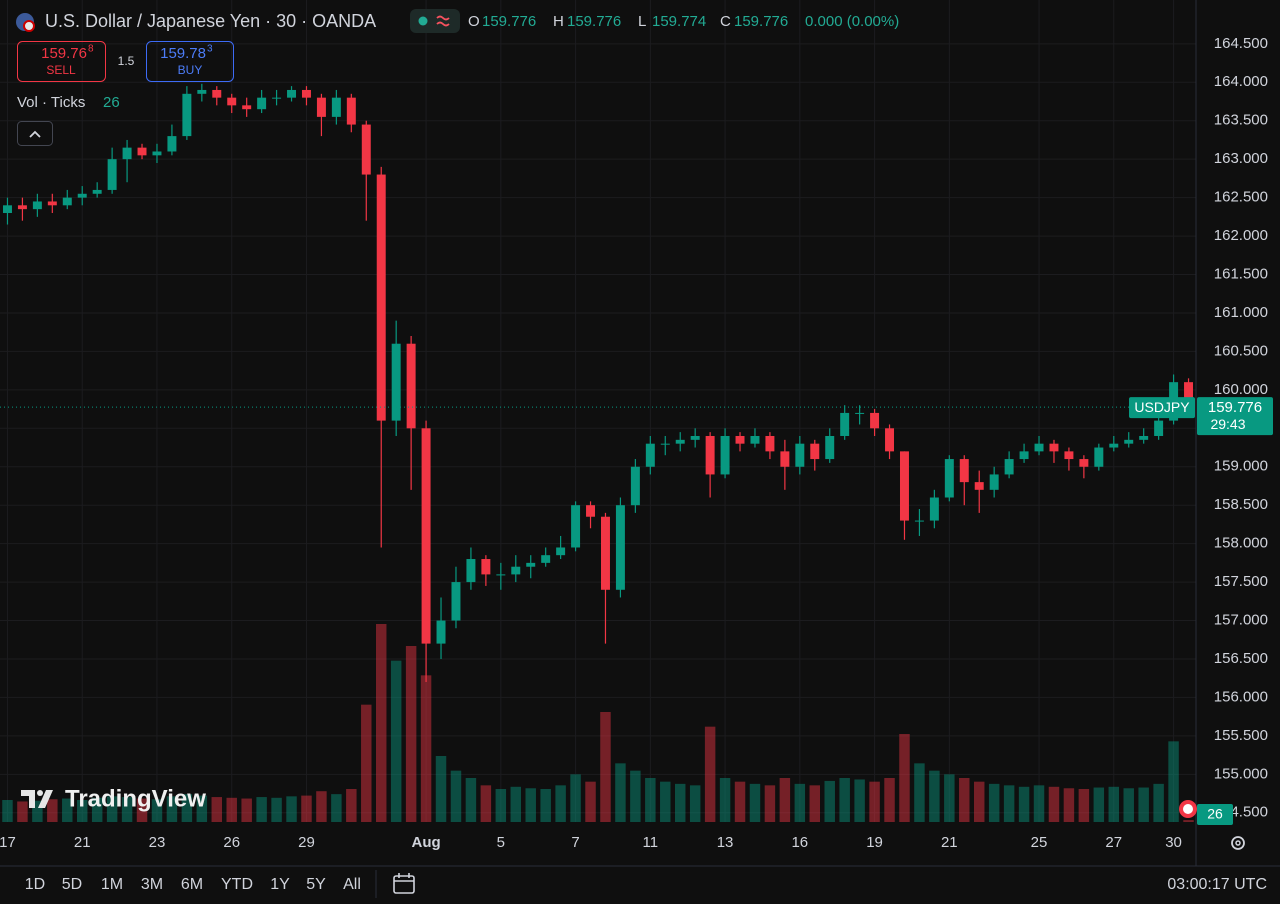 The width and height of the screenshot is (1280, 904). What do you see at coordinates (628, 21) in the screenshot?
I see `ohlc-legend: O 159.776 H 159.776 L 159.774 C 159.776` at bounding box center [628, 21].